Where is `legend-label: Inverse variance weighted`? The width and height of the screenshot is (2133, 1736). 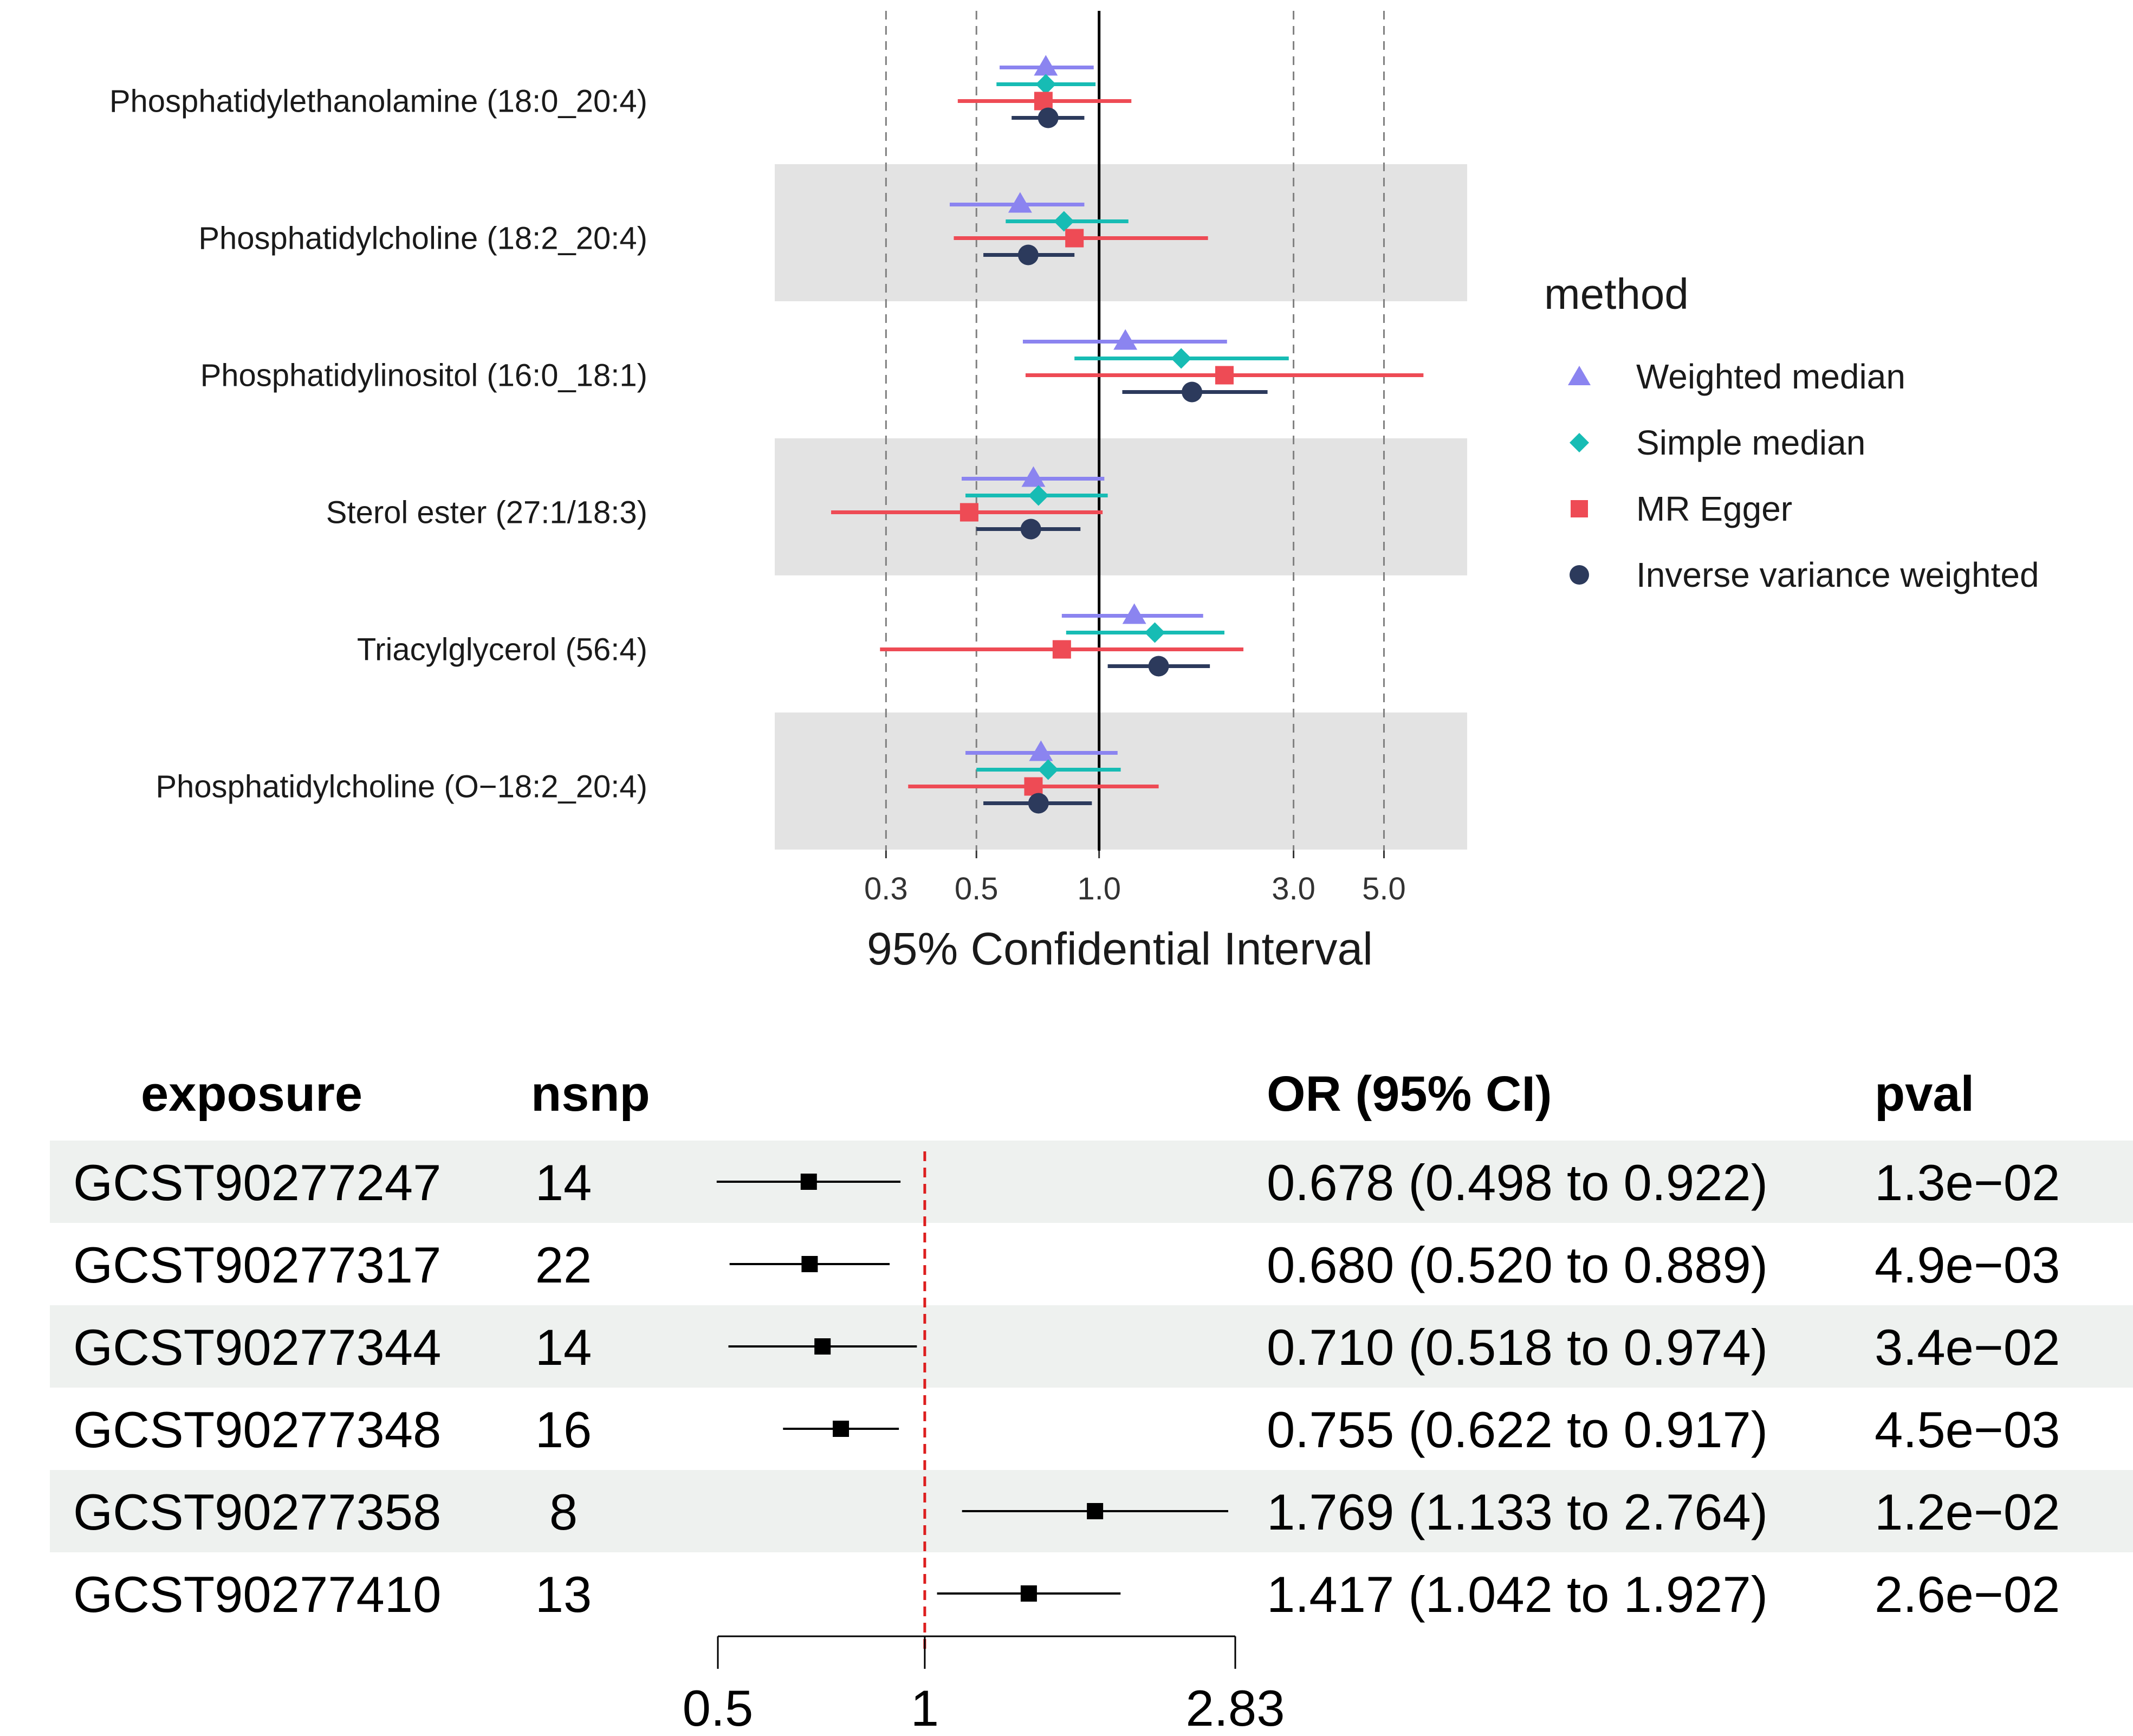
legend-label: Inverse variance weighted is located at coordinates (1837, 574).